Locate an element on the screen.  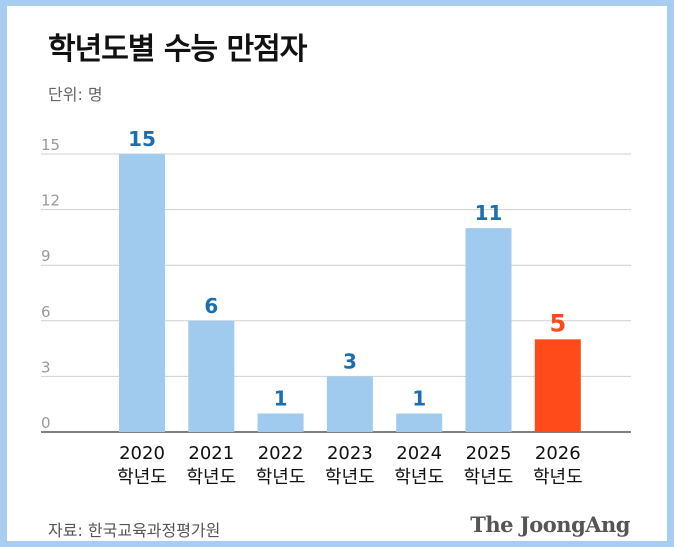
data-label: 11 is located at coordinates (489, 213).